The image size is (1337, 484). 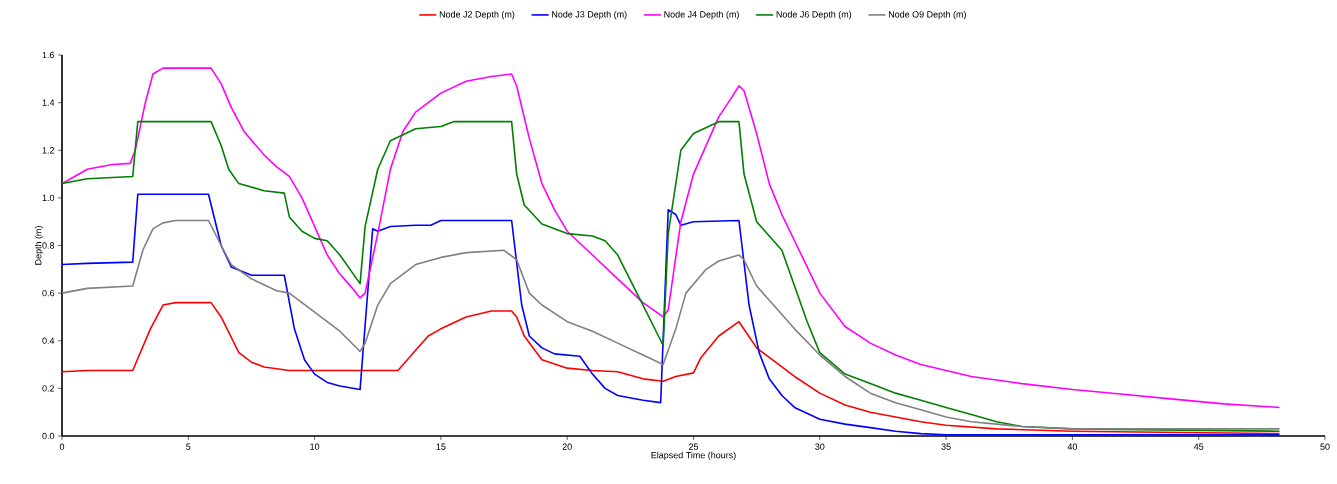 I want to click on x-tick-label: 0, so click(x=62, y=446).